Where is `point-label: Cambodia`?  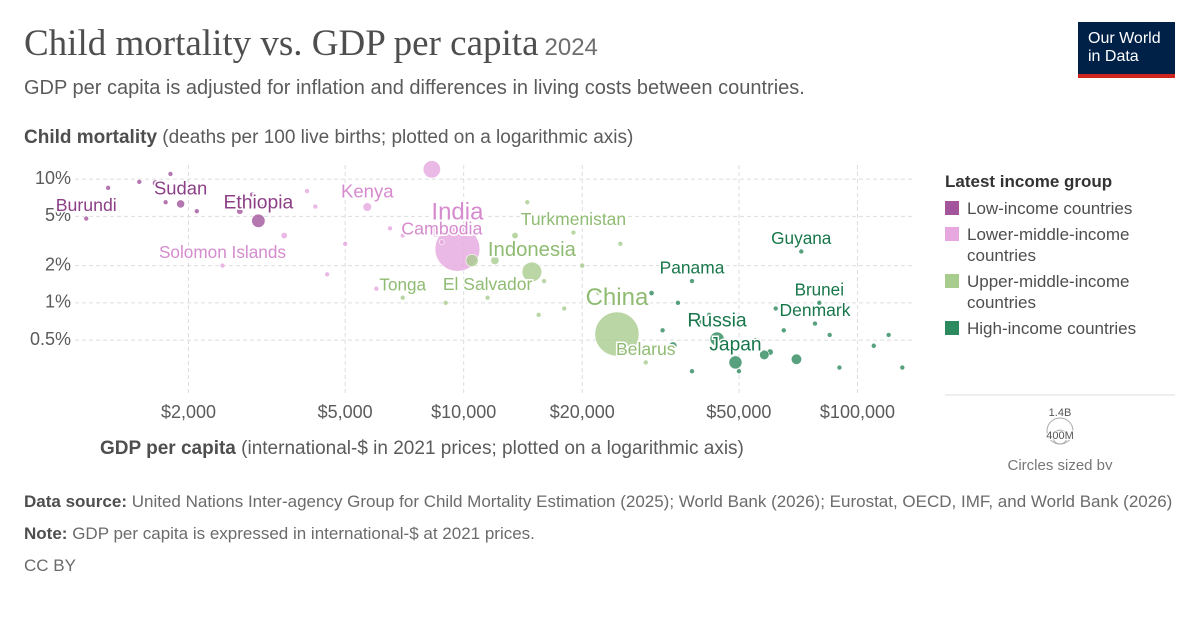
point-label: Cambodia is located at coordinates (441, 228).